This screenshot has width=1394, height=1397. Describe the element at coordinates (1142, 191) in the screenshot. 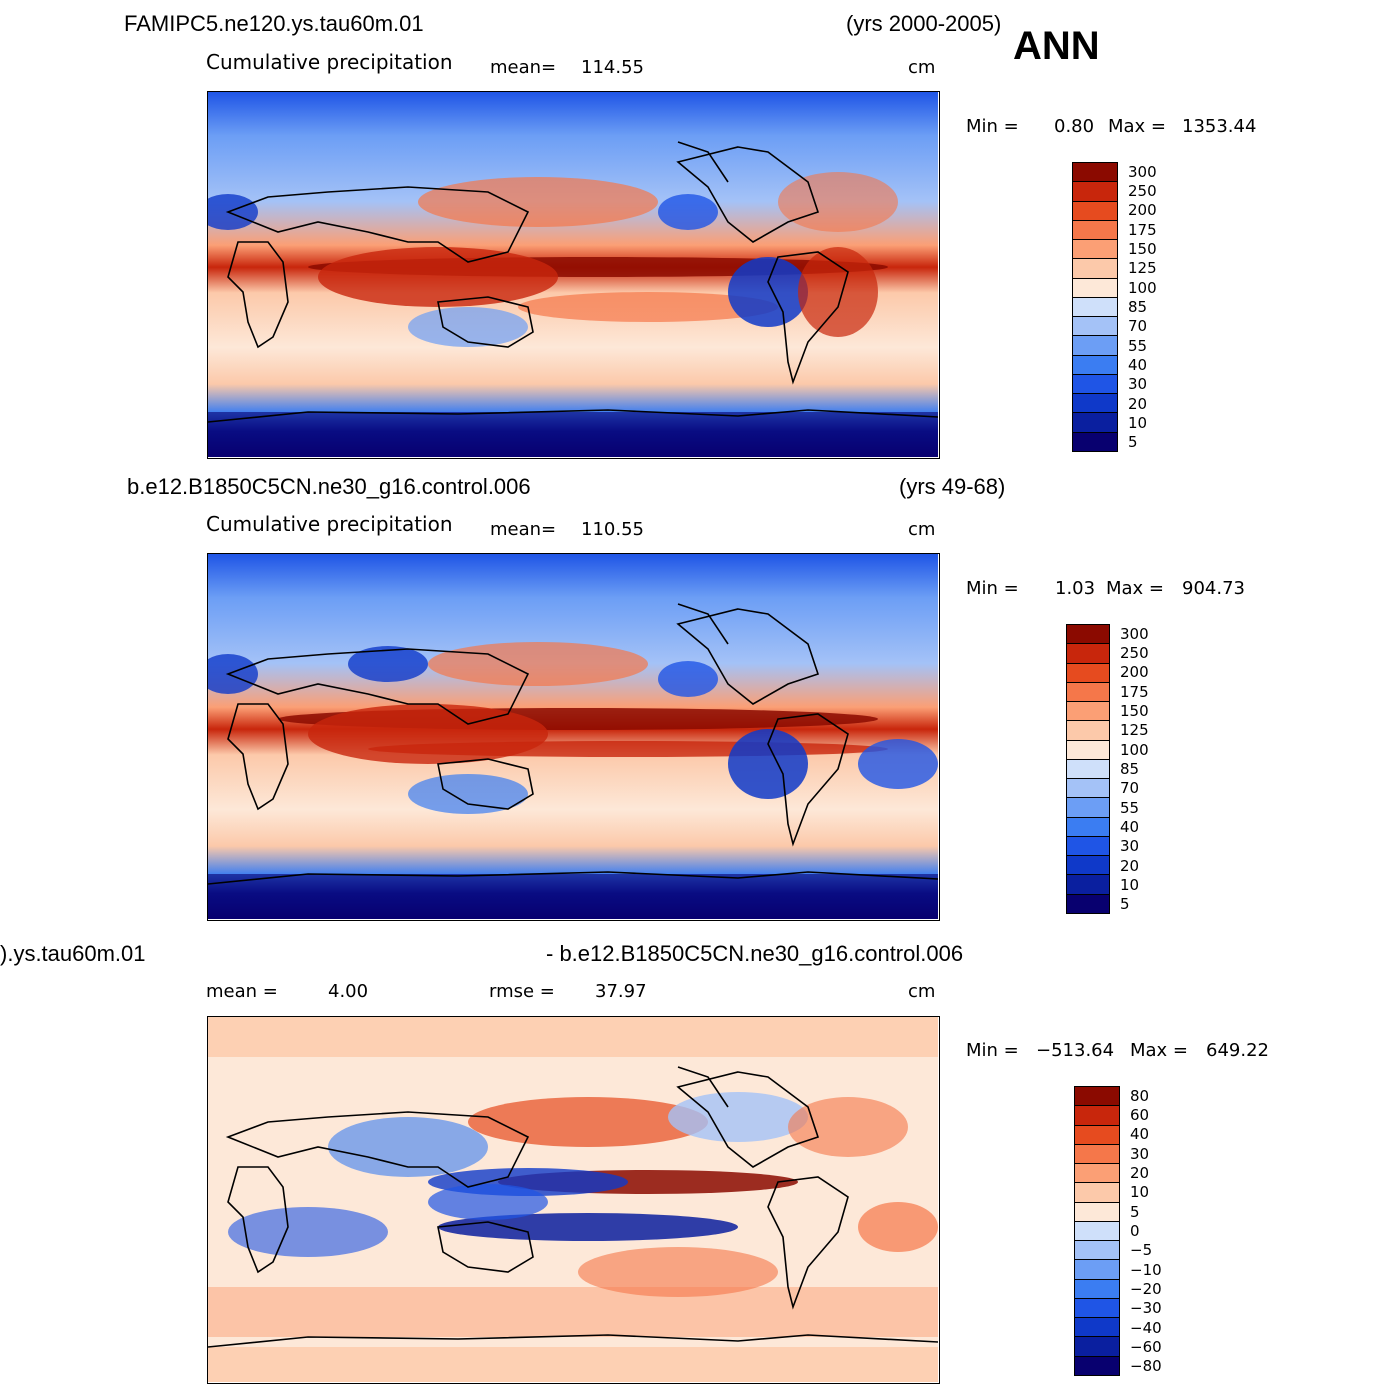

I see `colorbar-tick-label: 250` at that location.